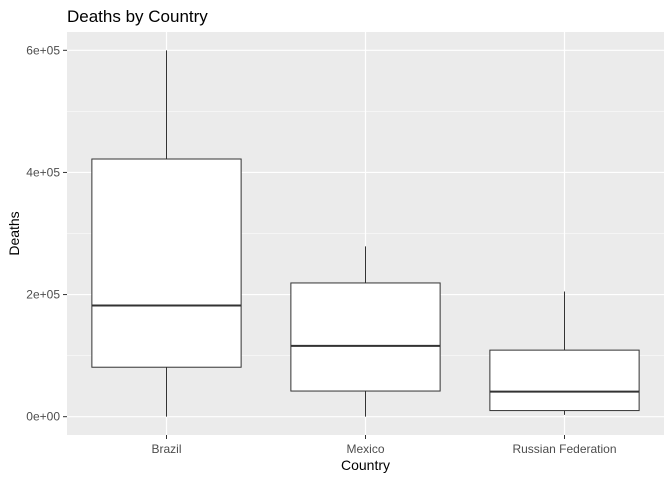 Image resolution: width=672 pixels, height=480 pixels. I want to click on y-tick-label: 4e+05, so click(43, 172).